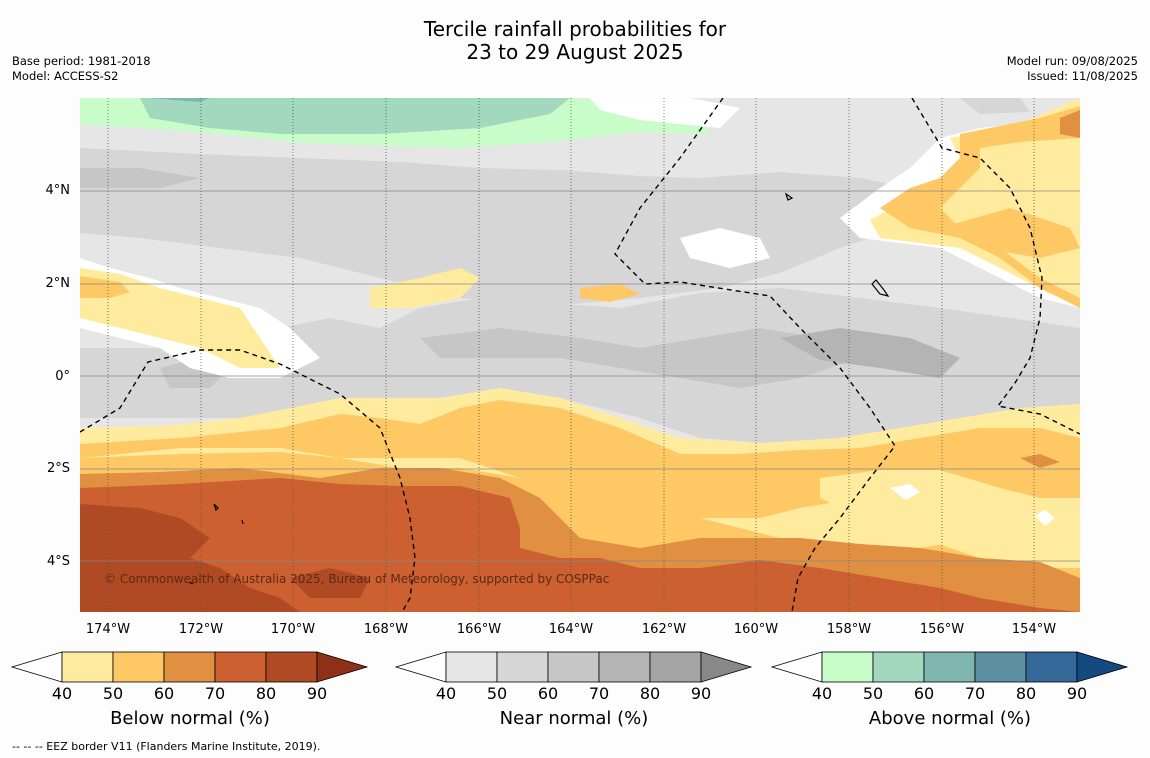 The width and height of the screenshot is (1150, 758). Describe the element at coordinates (190, 558) in the screenshot. I see `below-normal-90-region-sw` at that location.